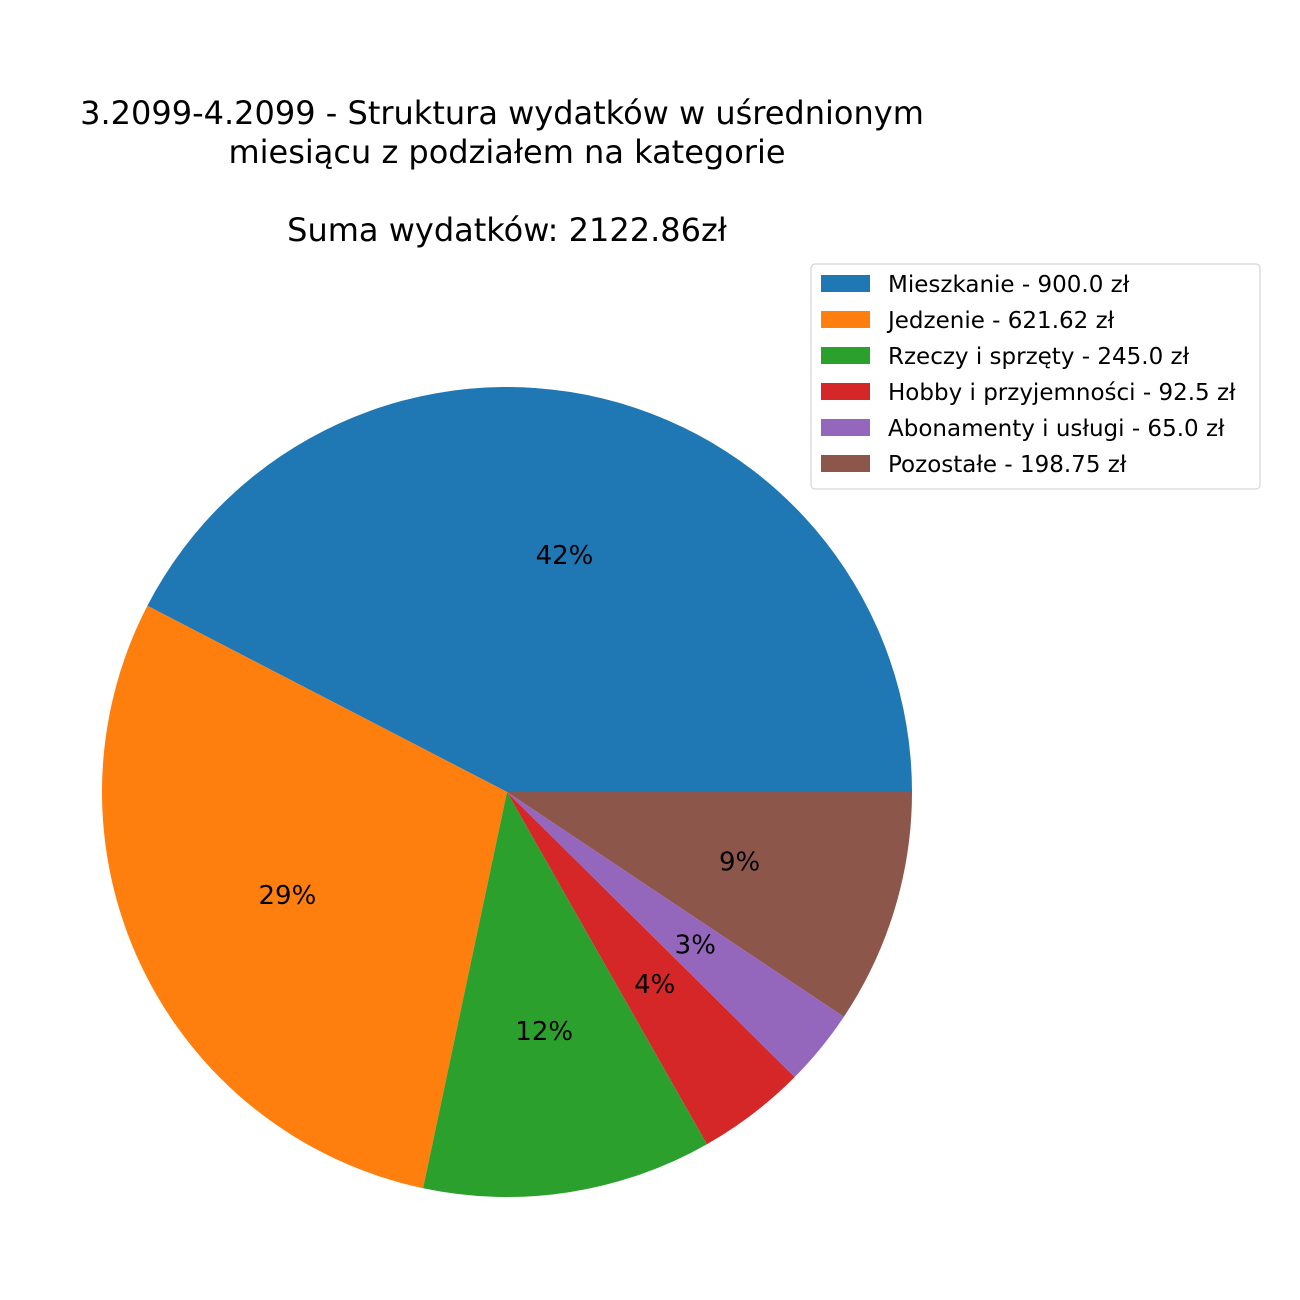 This screenshot has width=1300, height=1300. What do you see at coordinates (1062, 393) in the screenshot?
I see `legend-label-4: Hobby i przyjemności - 92.5 zł` at bounding box center [1062, 393].